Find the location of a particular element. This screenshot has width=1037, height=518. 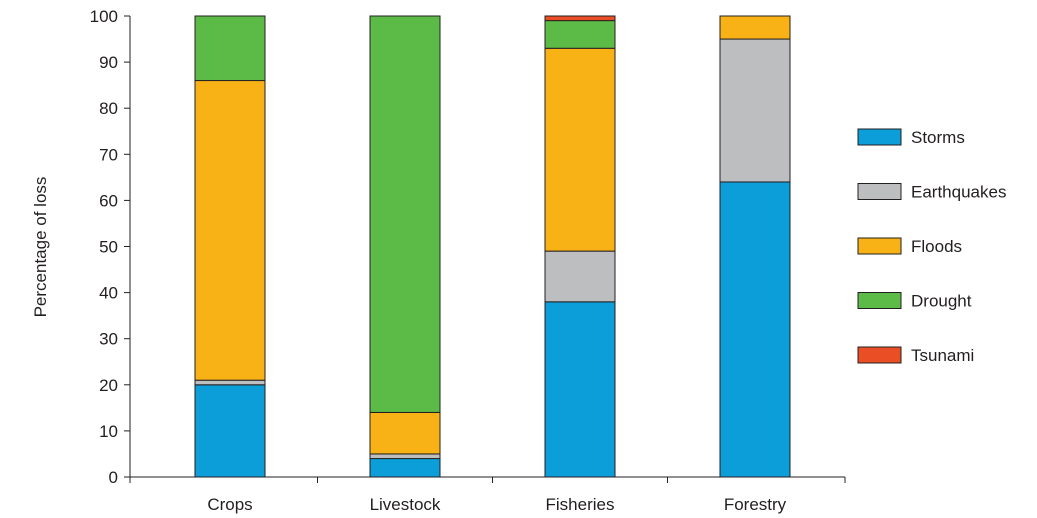

x-category-label: Crops is located at coordinates (229, 504).